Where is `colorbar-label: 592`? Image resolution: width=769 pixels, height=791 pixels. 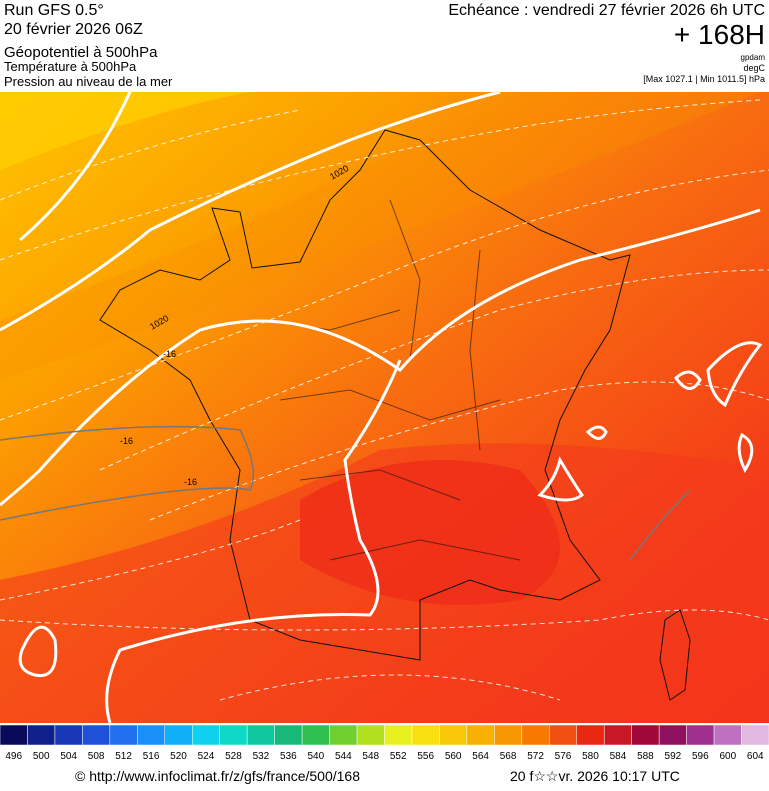
colorbar-label: 592 is located at coordinates (673, 756).